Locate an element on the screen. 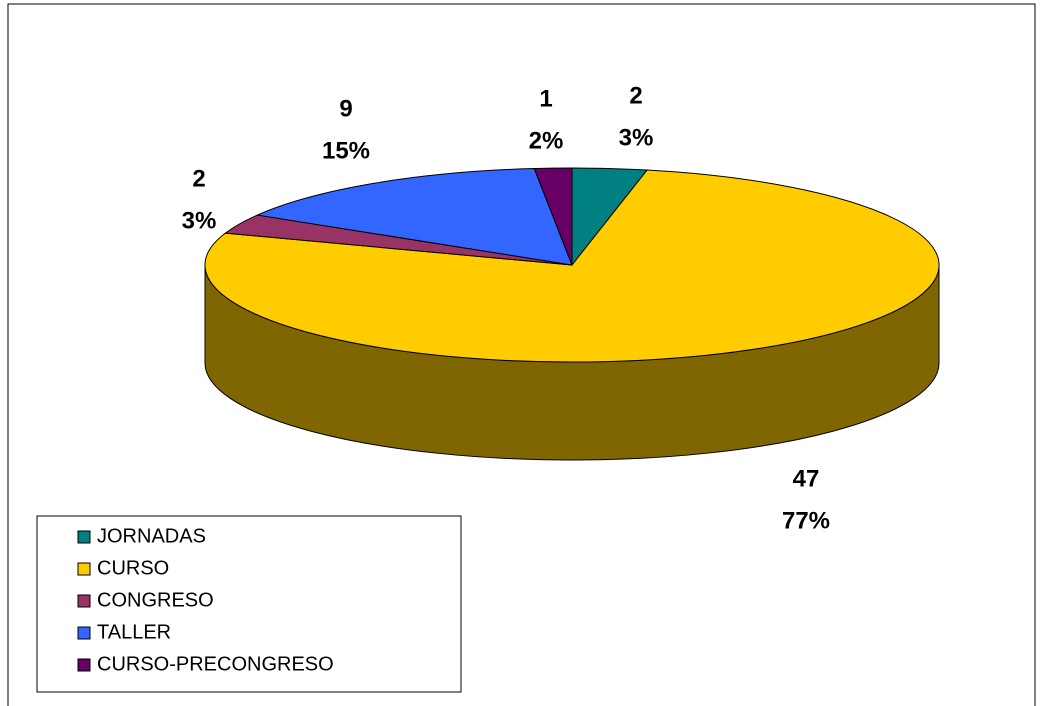 This screenshot has width=1041, height=706. data-label-percent: 2% is located at coordinates (546, 140).